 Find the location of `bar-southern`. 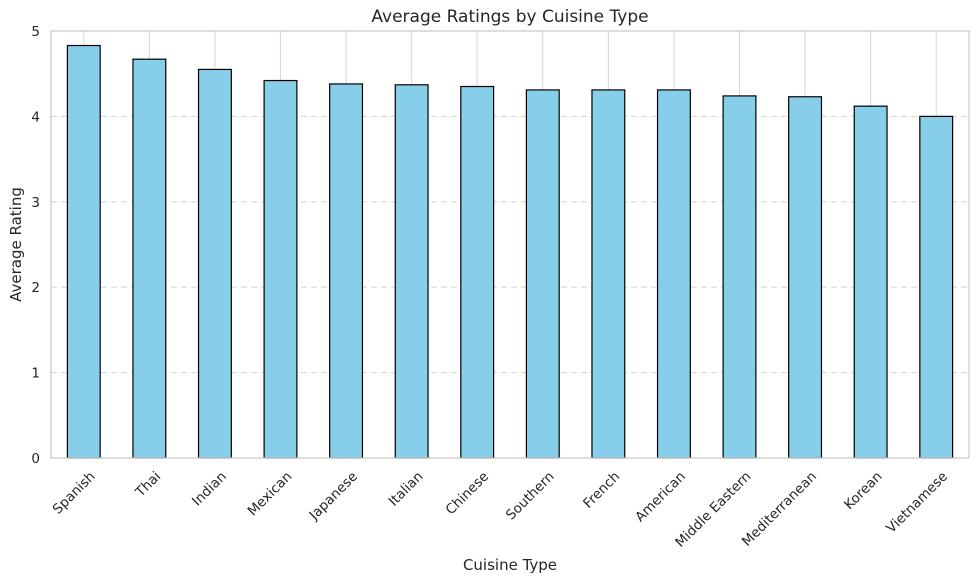

bar-southern is located at coordinates (542, 274).